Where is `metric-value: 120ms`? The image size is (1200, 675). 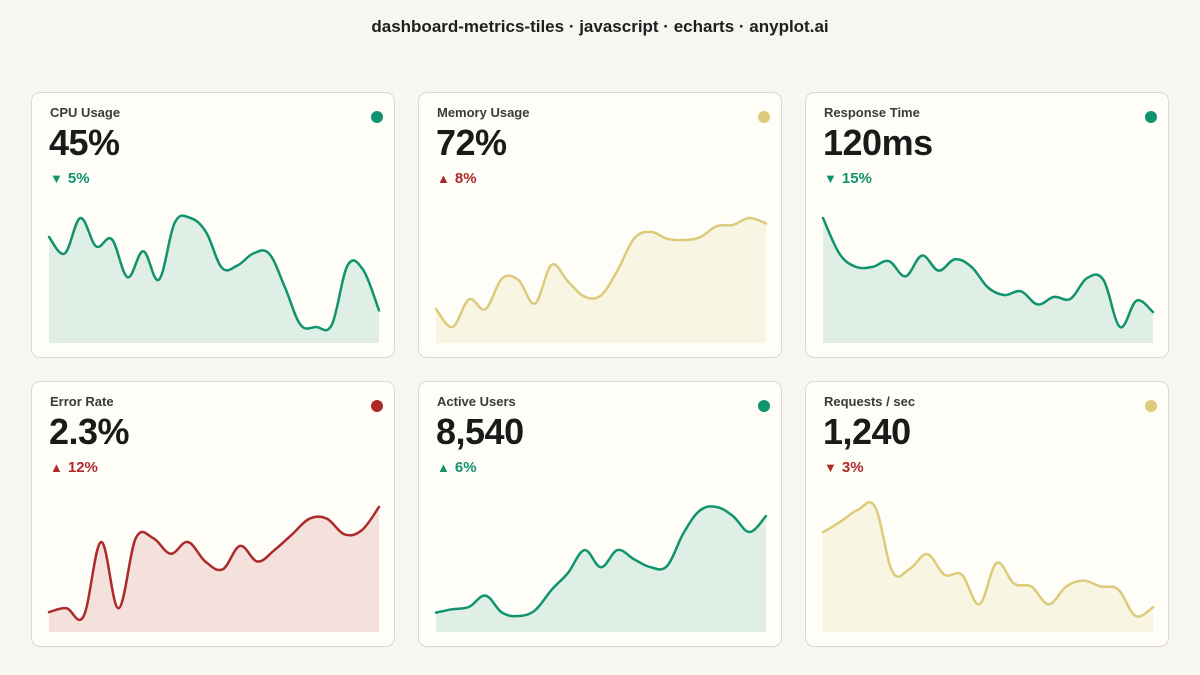
metric-value: 120ms is located at coordinates (878, 142).